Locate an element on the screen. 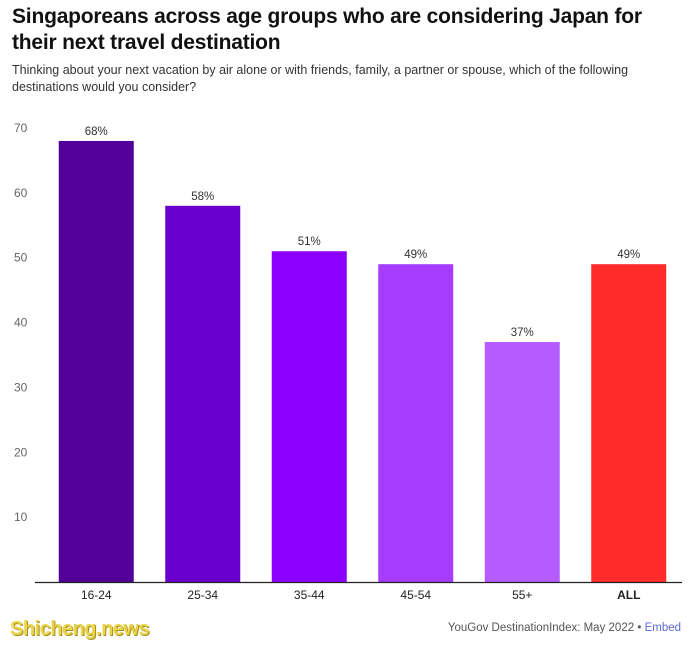 The image size is (693, 646). x-tick-label: ALL is located at coordinates (628, 595).